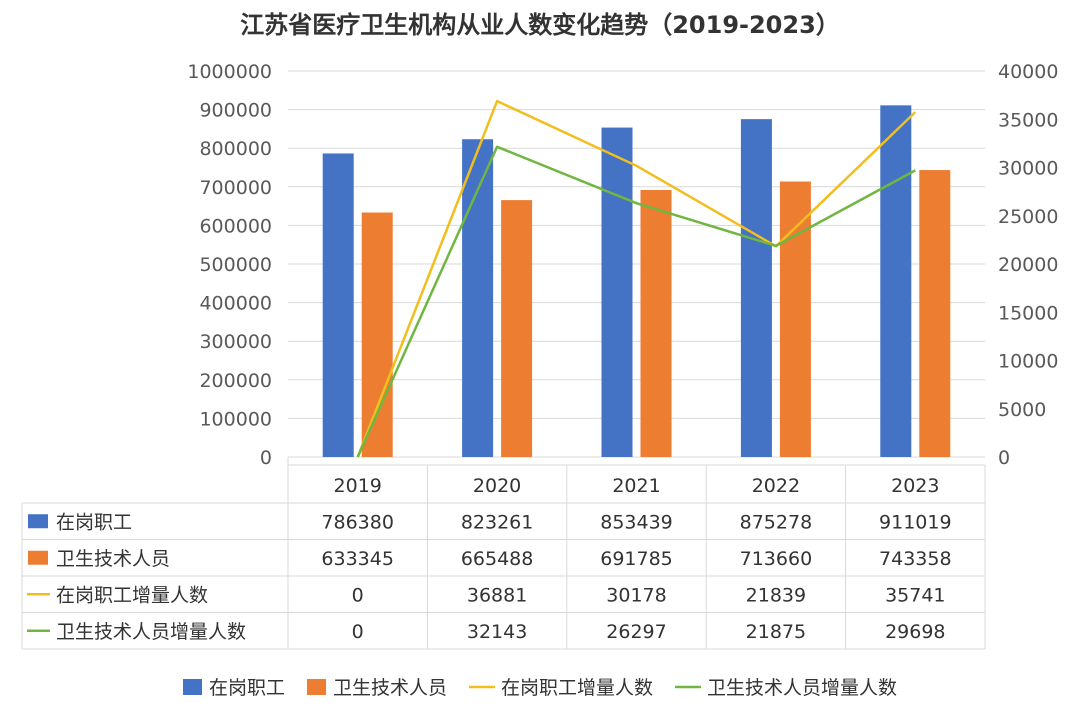  What do you see at coordinates (656, 323) in the screenshot?
I see `bar-tech-2021` at bounding box center [656, 323].